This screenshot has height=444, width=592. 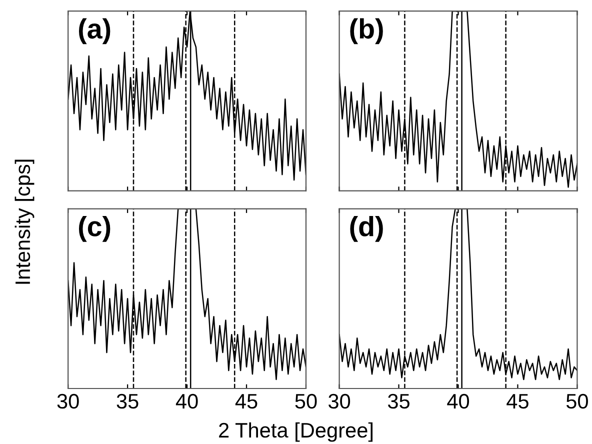 What do you see at coordinates (366, 229) in the screenshot?
I see `chart-title: (d)` at bounding box center [366, 229].